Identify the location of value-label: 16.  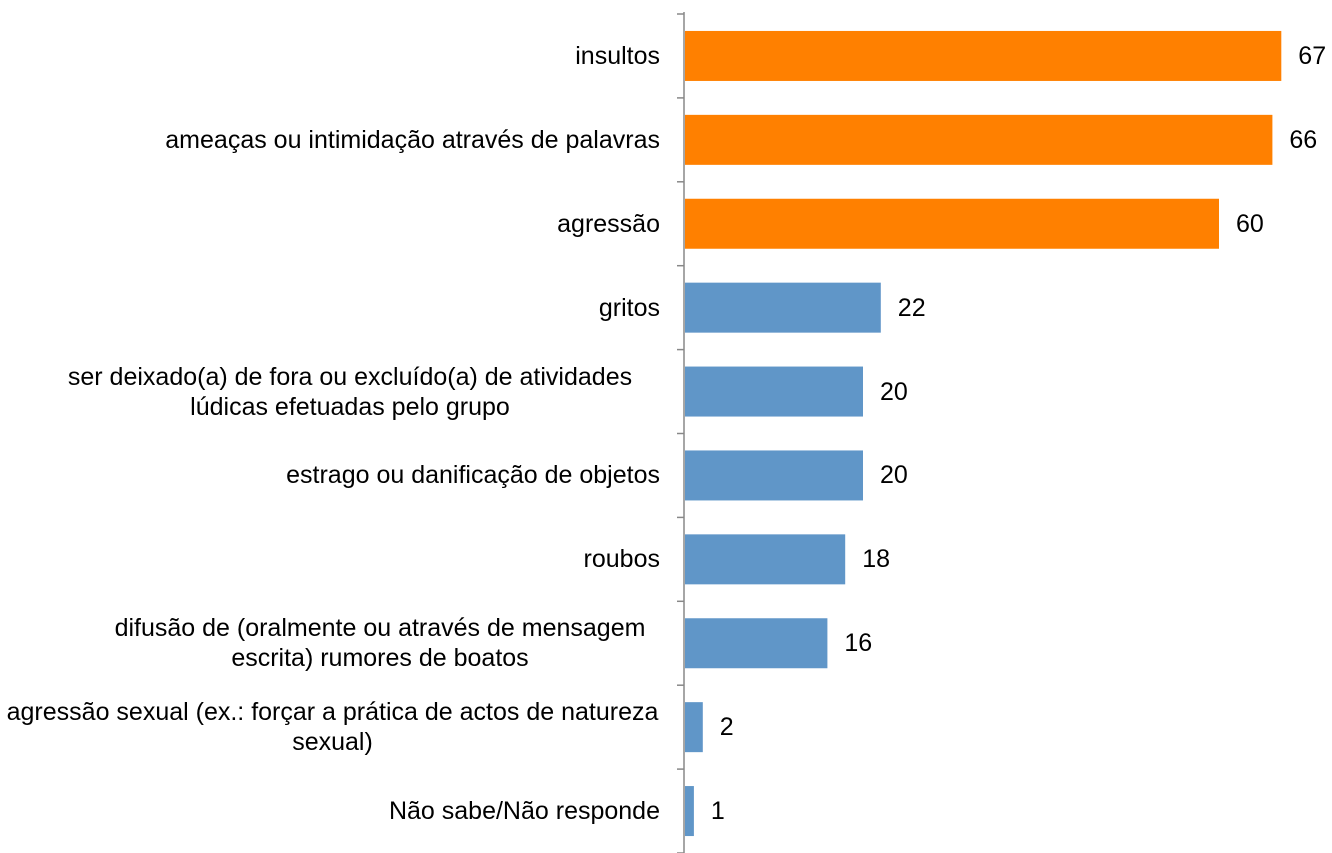
(858, 643).